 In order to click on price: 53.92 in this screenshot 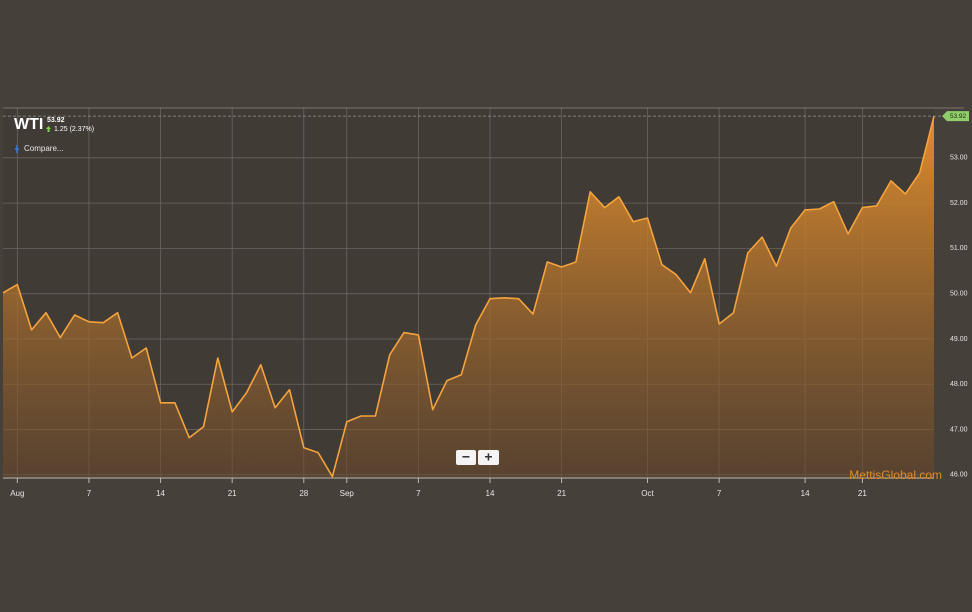, I will do `click(56, 120)`.